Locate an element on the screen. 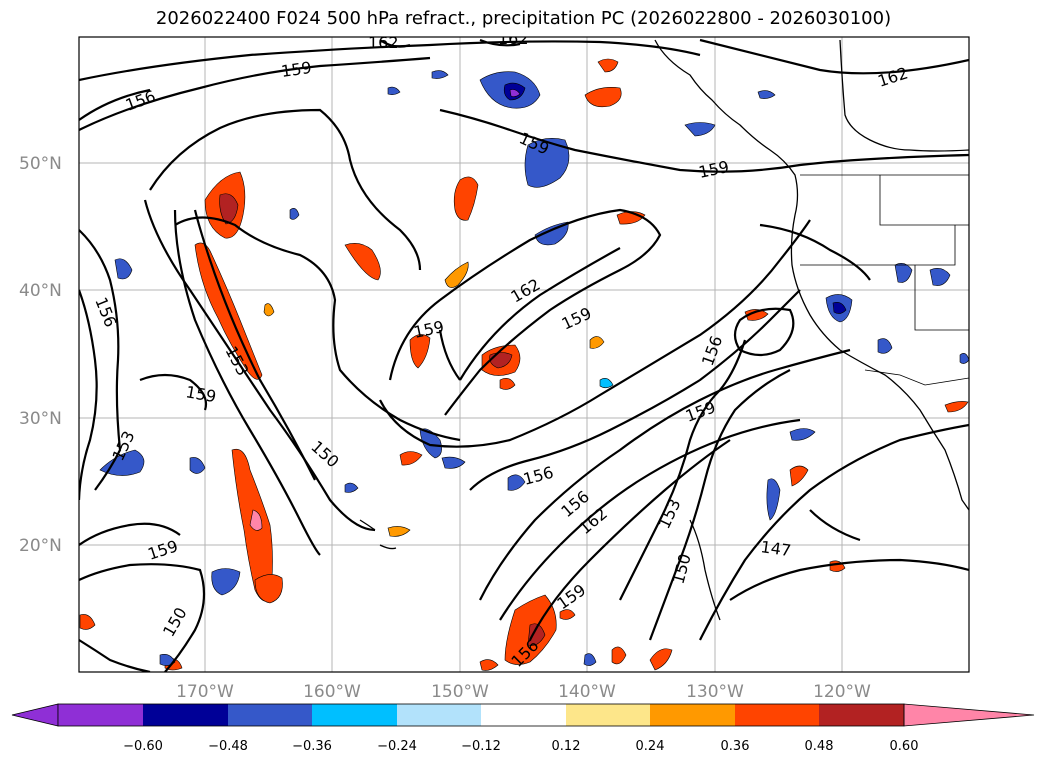 The image size is (1047, 765). colorbar-tick: −0.24 is located at coordinates (397, 746).